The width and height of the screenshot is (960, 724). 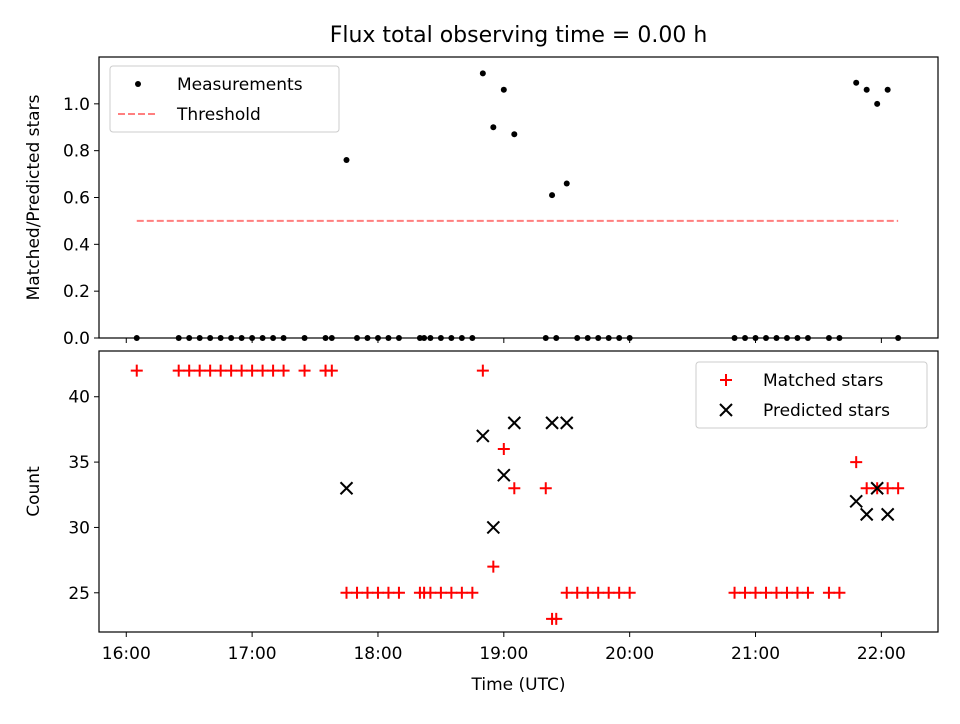 I want to click on x-tick-label: 17:00, so click(x=252, y=654).